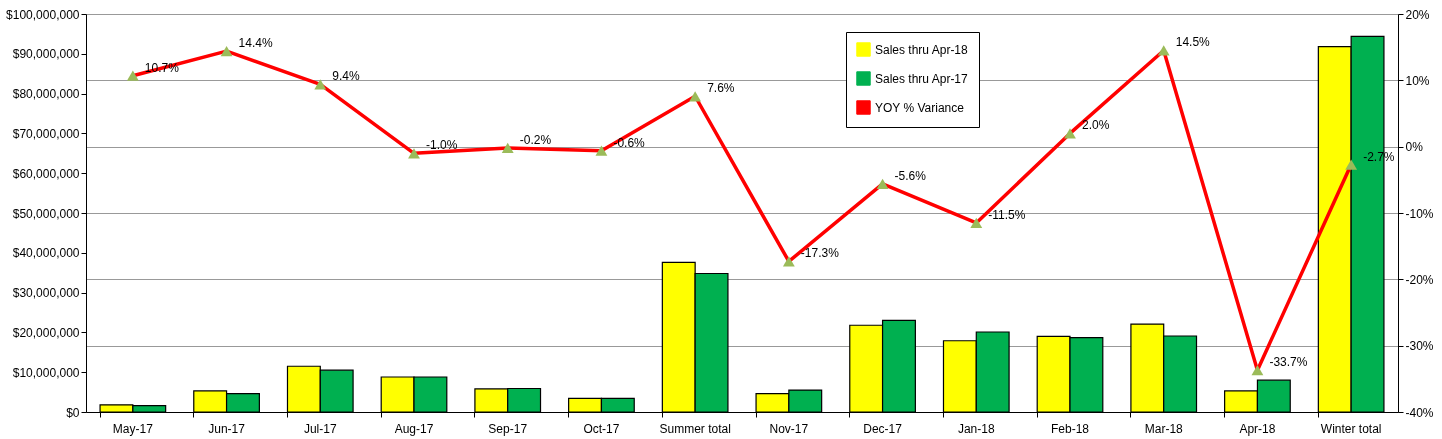 The height and width of the screenshot is (439, 1442). I want to click on y-tick-label: $30,000,000, so click(46, 293).